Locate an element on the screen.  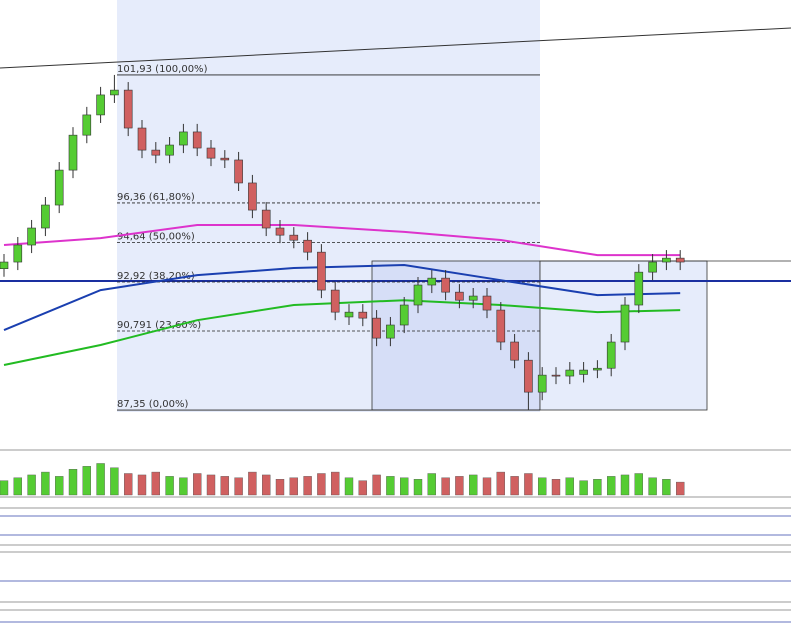
volume-panel is located at coordinates (342, 479).